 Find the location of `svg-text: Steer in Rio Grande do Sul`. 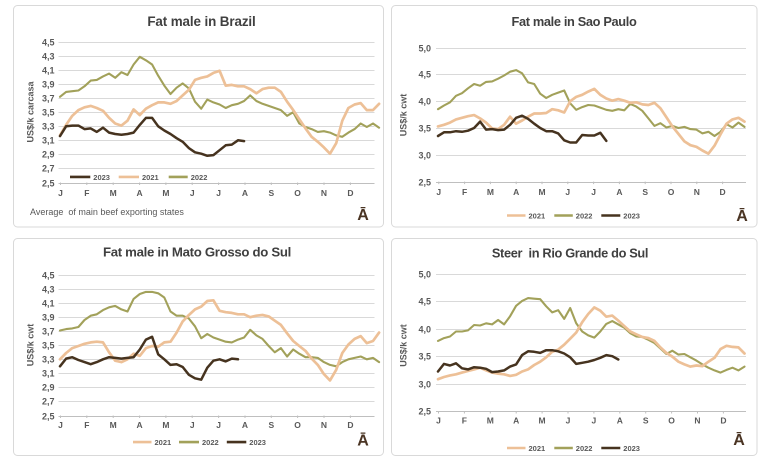

svg-text: Steer in Rio Grande do Sul is located at coordinates (570, 252).